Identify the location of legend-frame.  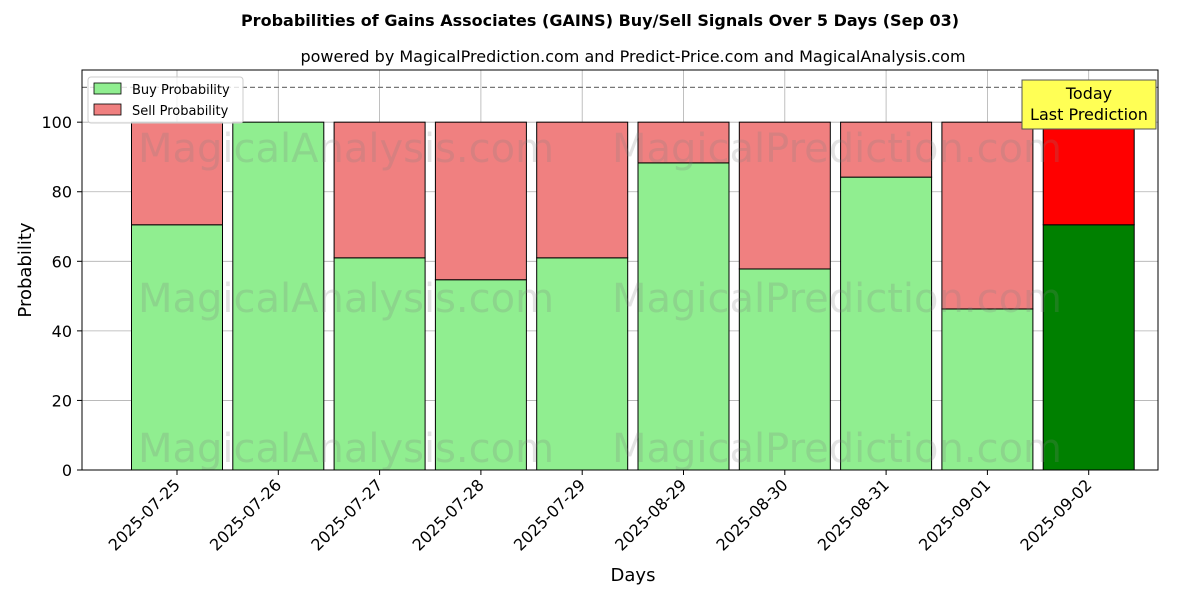
(165, 100).